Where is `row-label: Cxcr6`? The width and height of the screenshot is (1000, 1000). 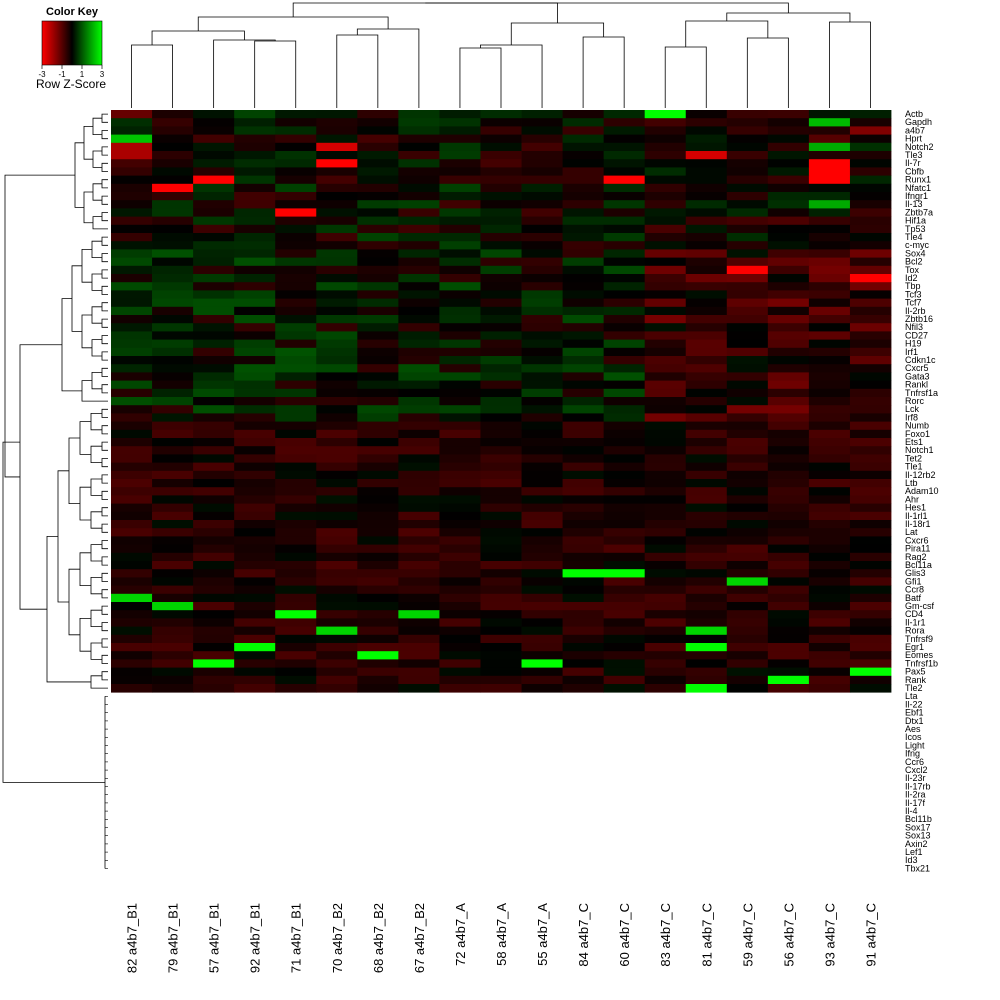
row-label: Cxcr6 is located at coordinates (917, 540).